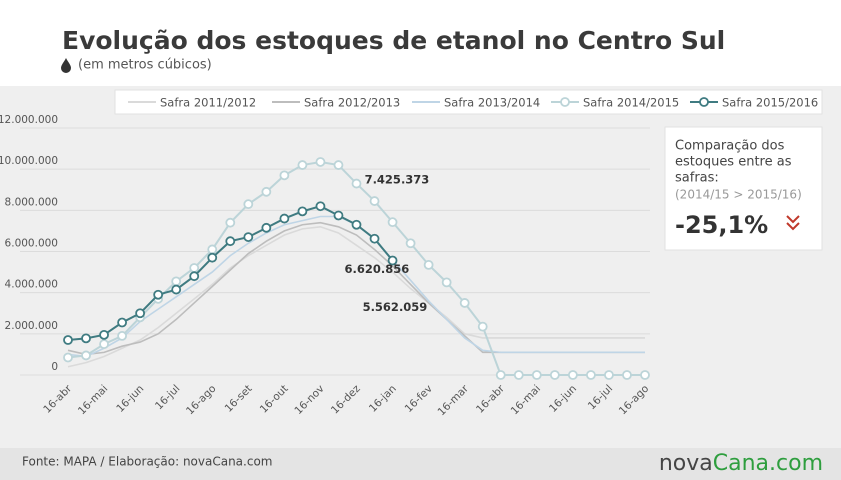 The height and width of the screenshot is (480, 841). Describe the element at coordinates (29, 161) in the screenshot. I see `y-tick-label: 10.000.000` at that location.